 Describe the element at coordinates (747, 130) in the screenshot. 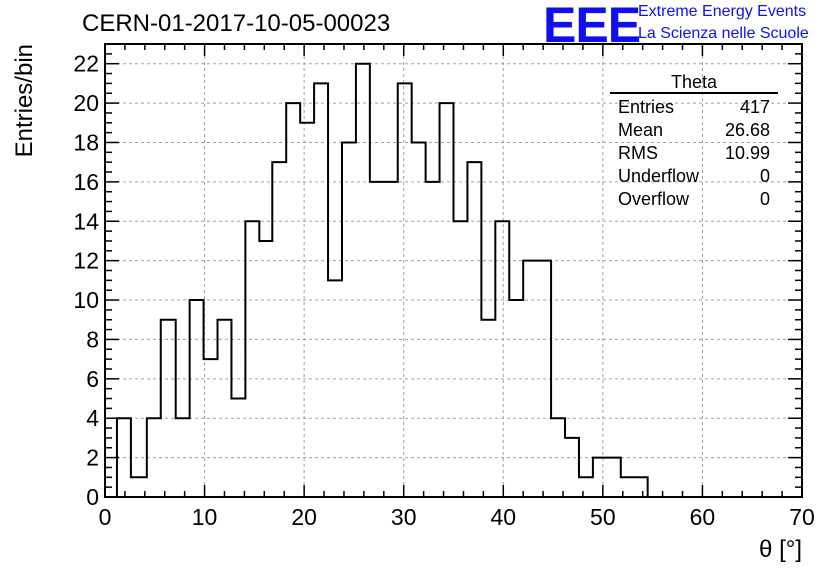

I see `stats-value: 26.68` at that location.